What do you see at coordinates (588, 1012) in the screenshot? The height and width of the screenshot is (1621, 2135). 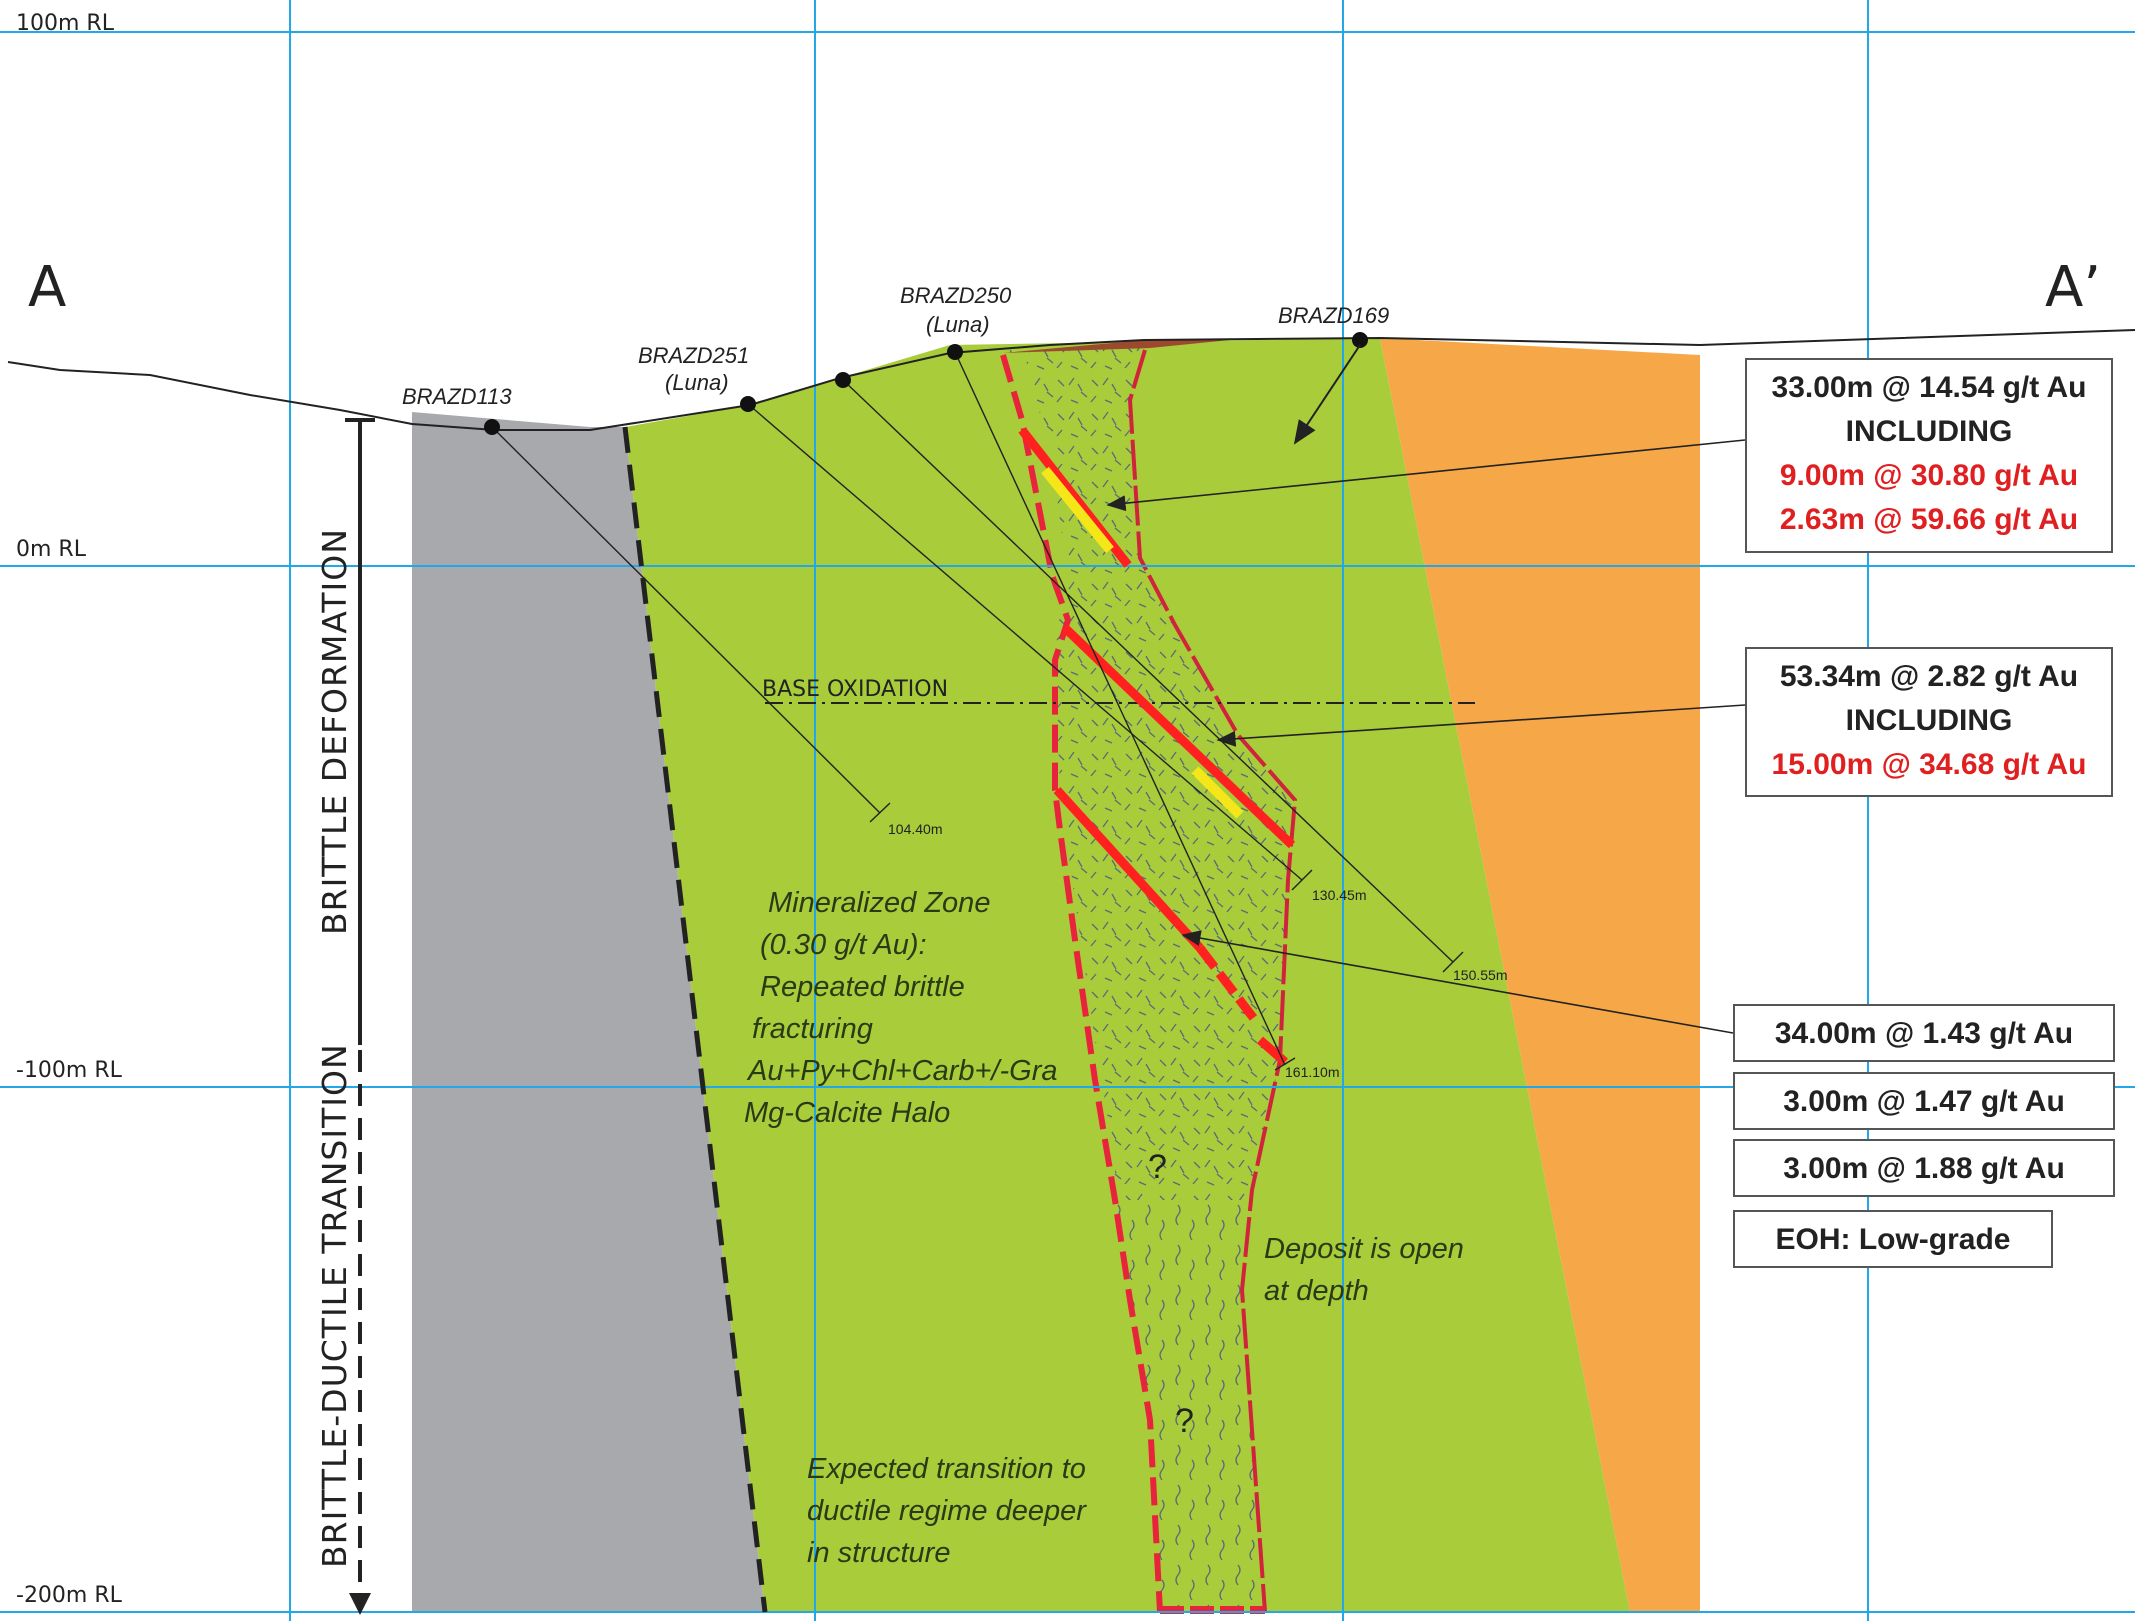 I see `grey-unit` at bounding box center [588, 1012].